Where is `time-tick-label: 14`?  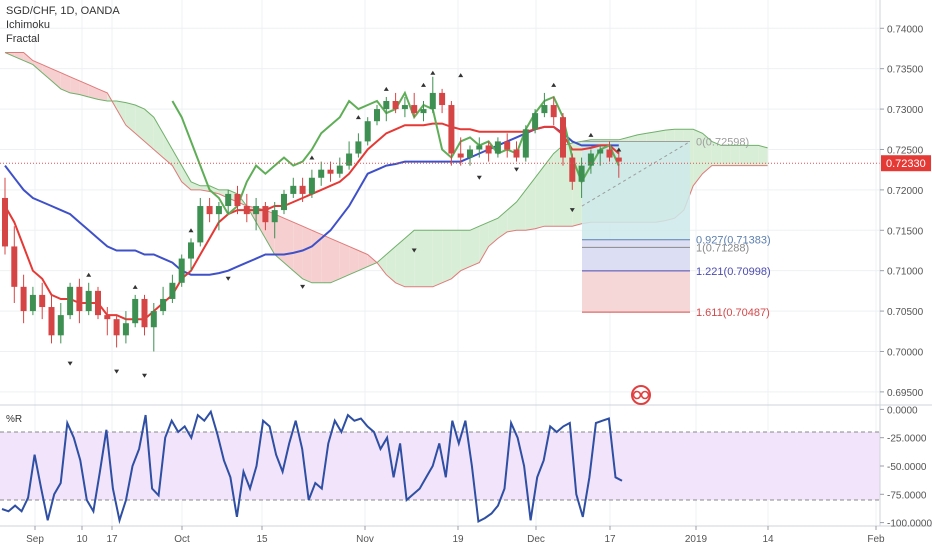
time-tick-label: 14 is located at coordinates (768, 539).